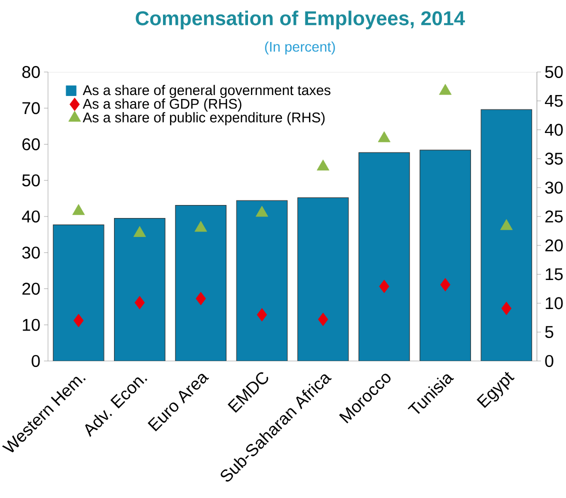  I want to click on y2-tick-label: 10, so click(554, 303).